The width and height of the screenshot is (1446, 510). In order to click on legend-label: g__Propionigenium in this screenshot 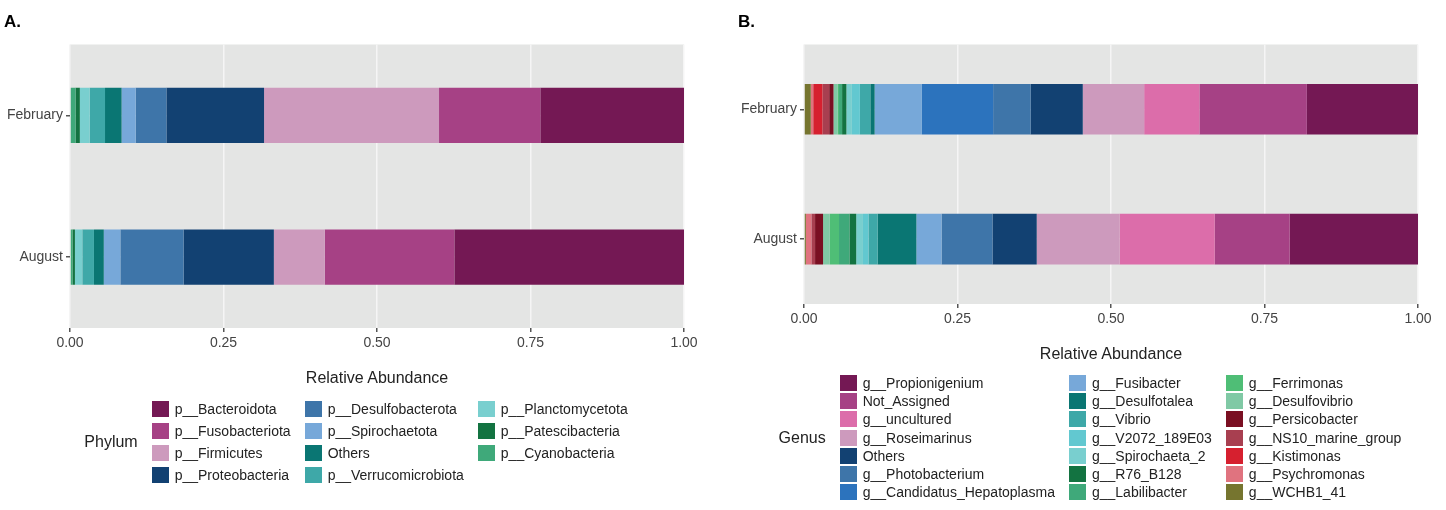, I will do `click(923, 383)`.